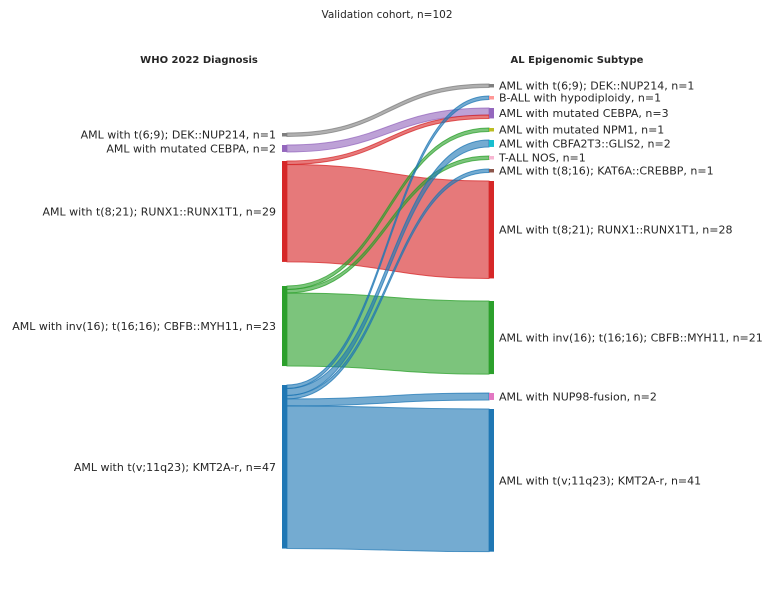 The image size is (775, 612). I want to click on flow-runx-to-cebpa, so click(388, 139).